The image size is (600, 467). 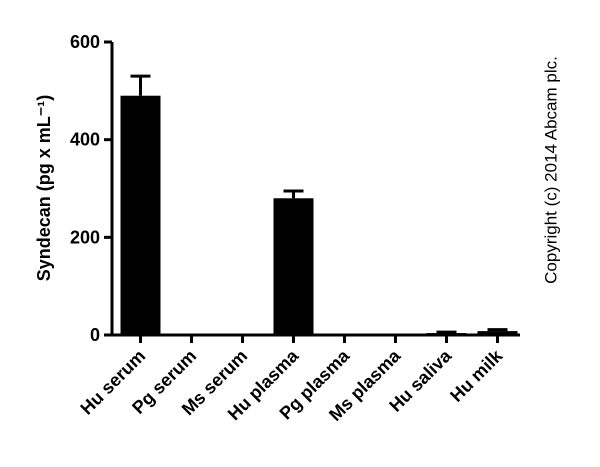 I want to click on y-tick-label: 400, so click(x=85, y=140).